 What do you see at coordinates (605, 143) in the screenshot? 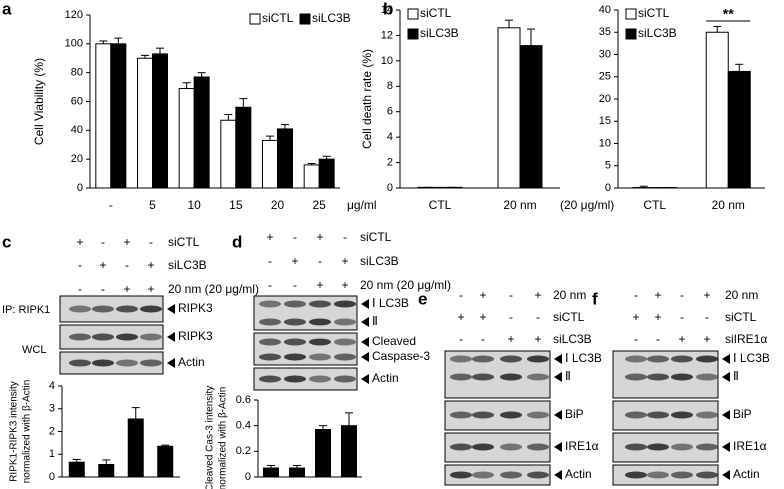
I see `y-tick-label: 10` at bounding box center [605, 143].